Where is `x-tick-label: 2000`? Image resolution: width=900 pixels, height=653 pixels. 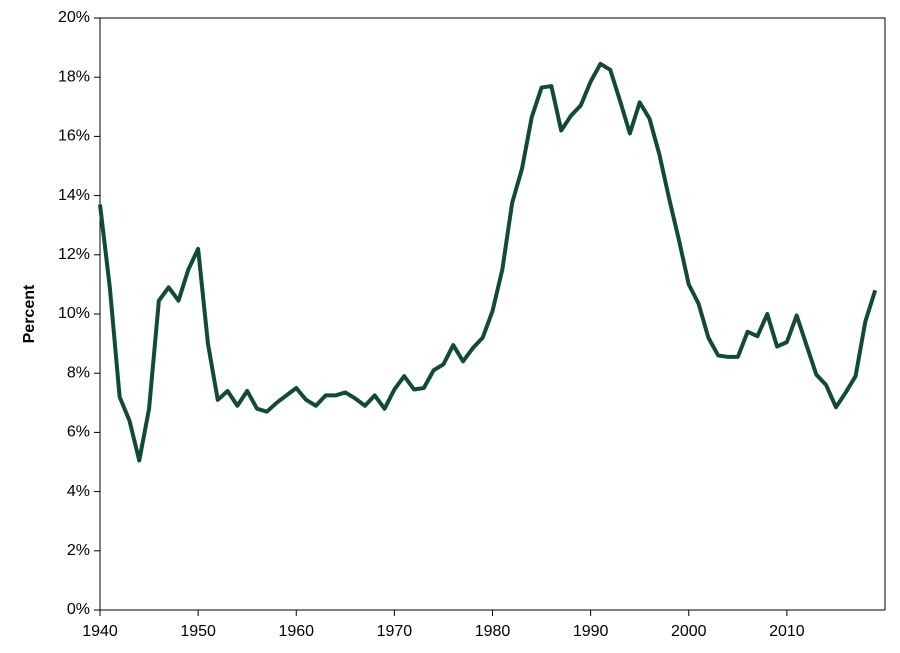
x-tick-label: 2000 is located at coordinates (689, 631).